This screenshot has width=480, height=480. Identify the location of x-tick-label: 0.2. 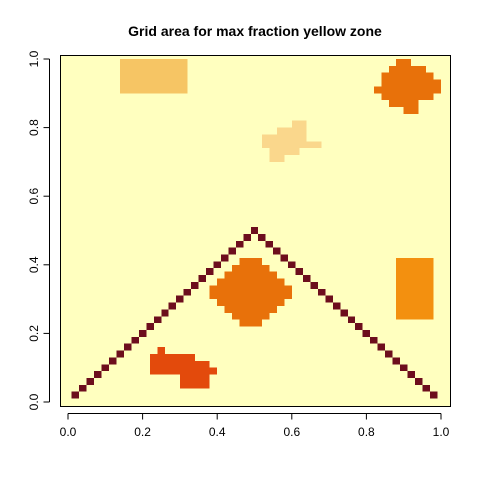
(142, 432).